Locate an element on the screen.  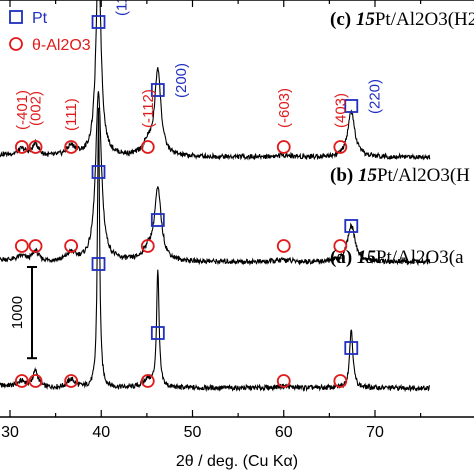
x-tick-label: 30 is located at coordinates (10, 432).